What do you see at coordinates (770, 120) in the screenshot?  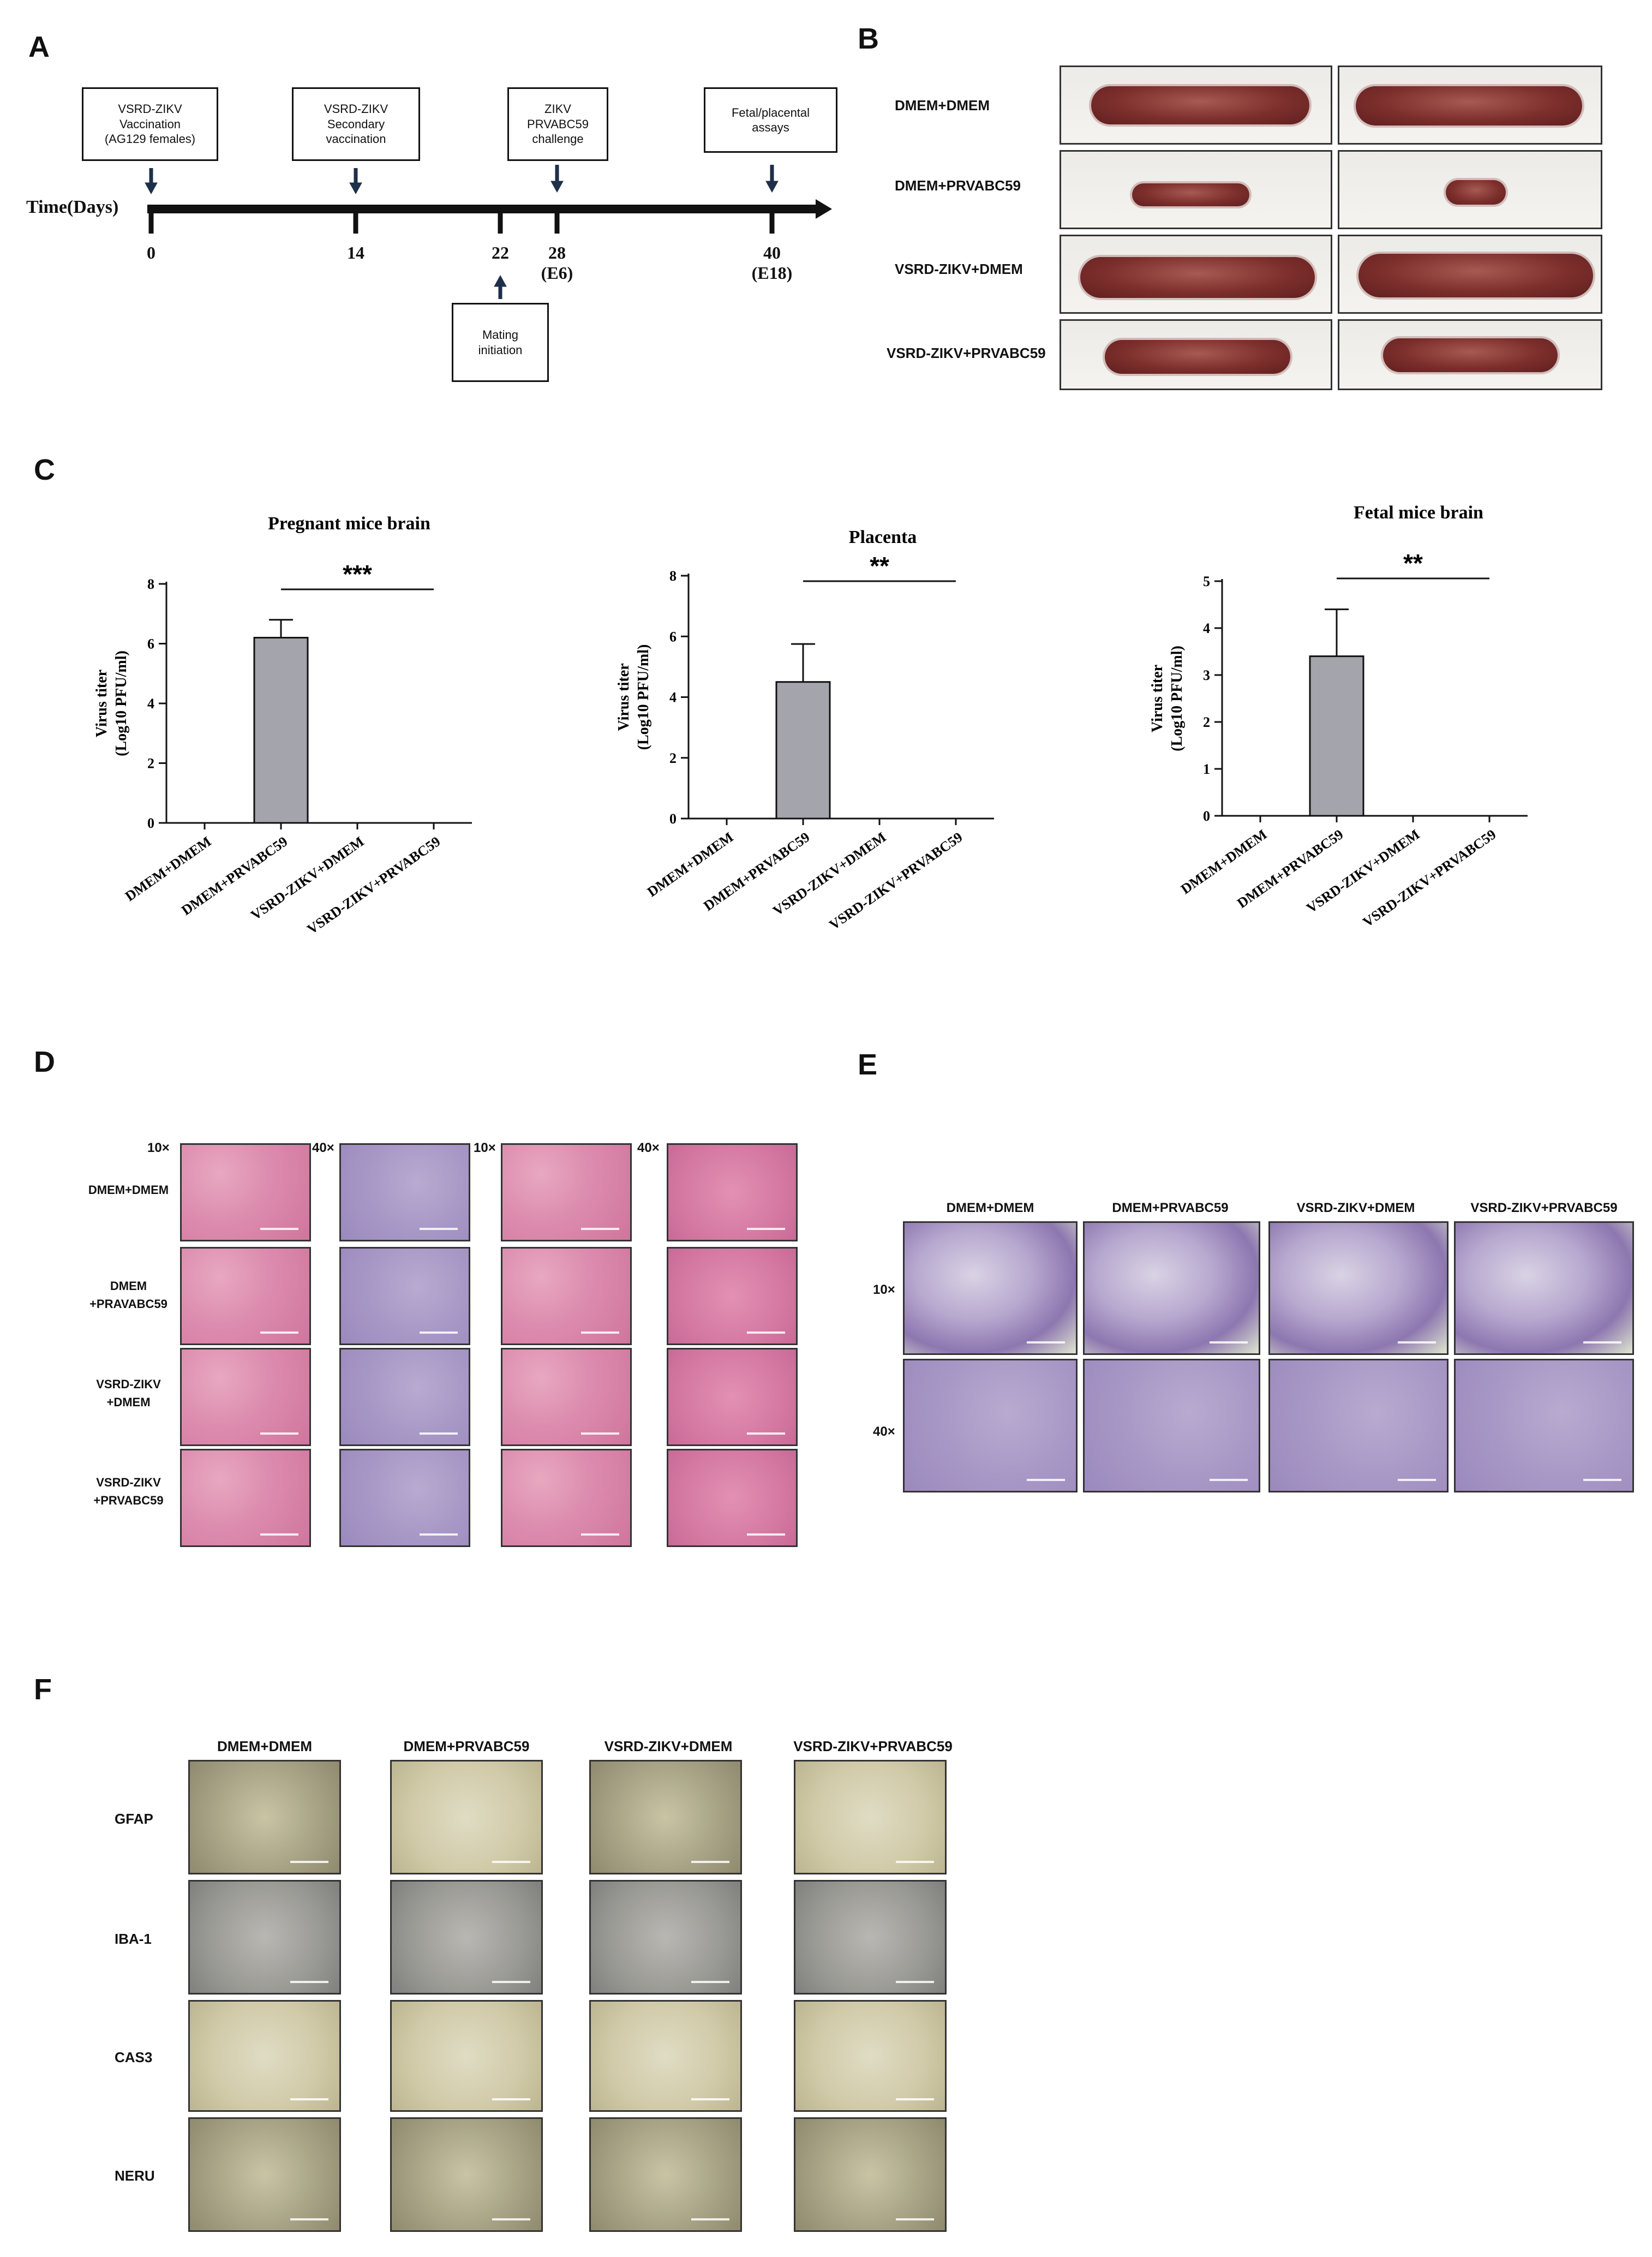 I see `timeline-box-assays: Fetal/placental assays` at bounding box center [770, 120].